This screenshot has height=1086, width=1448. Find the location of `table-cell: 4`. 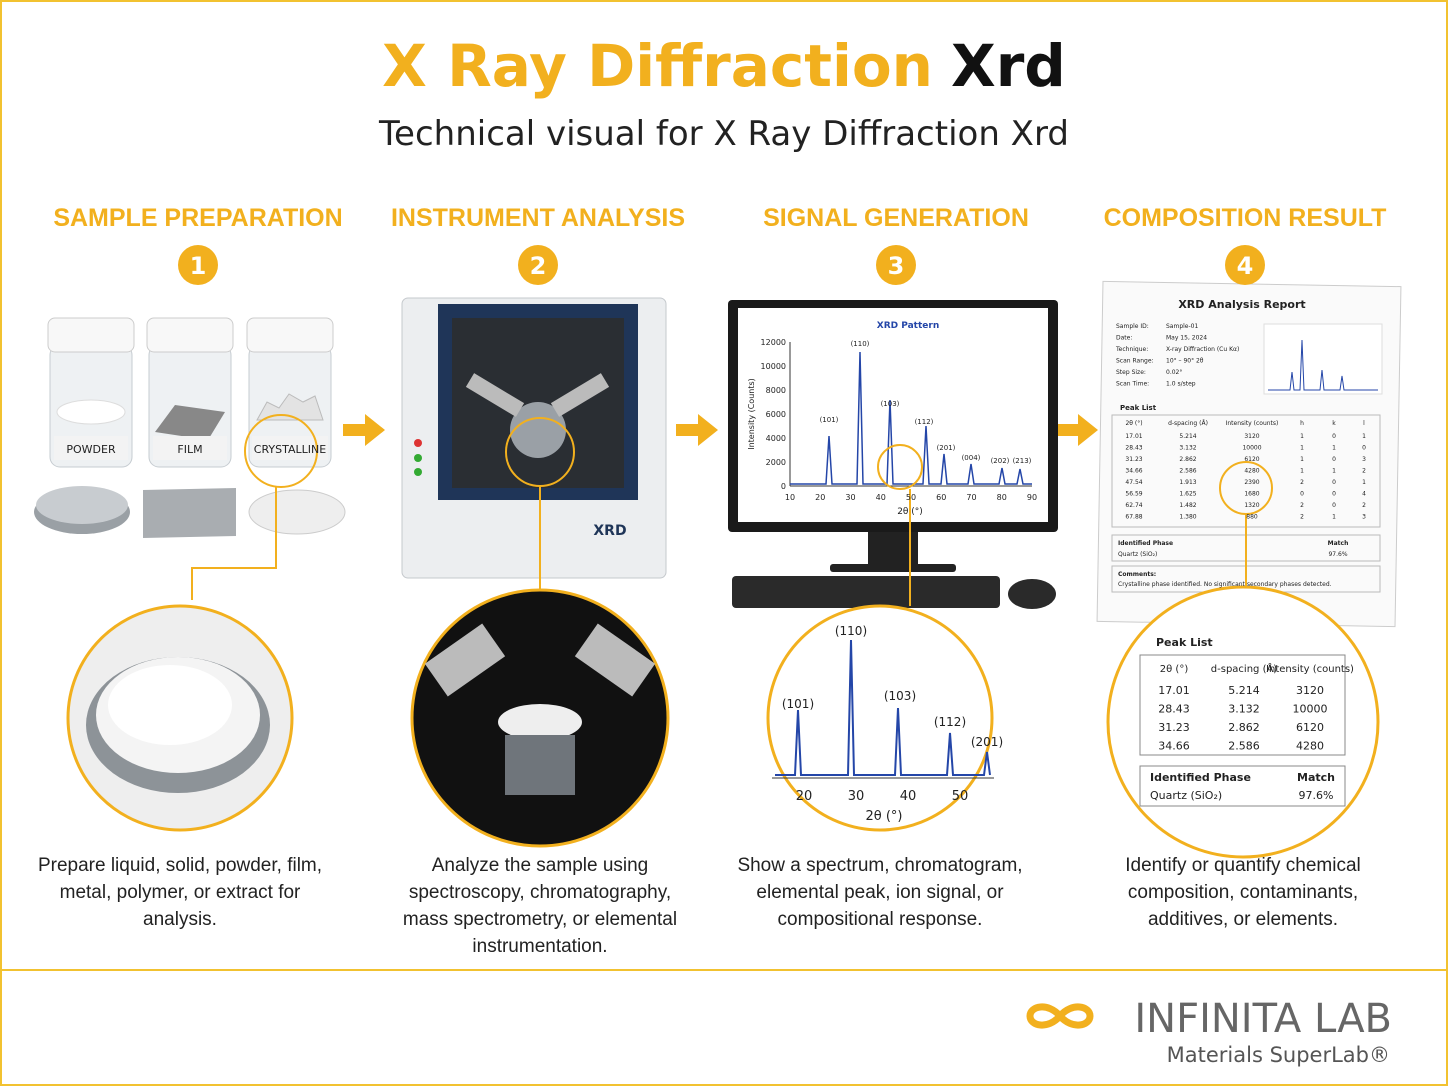

table-cell: 4 is located at coordinates (1364, 494).